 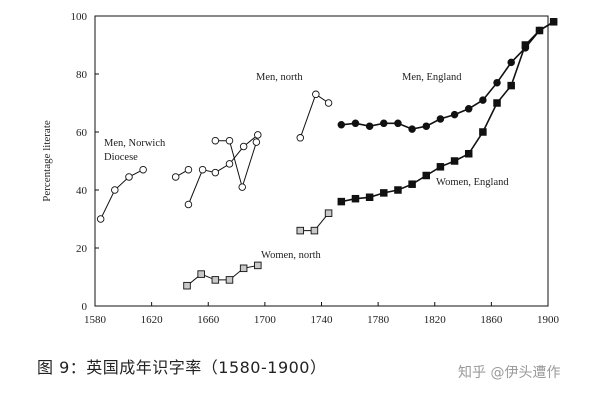 I want to click on watermark: 知乎 @伊头遭作, so click(x=509, y=373).